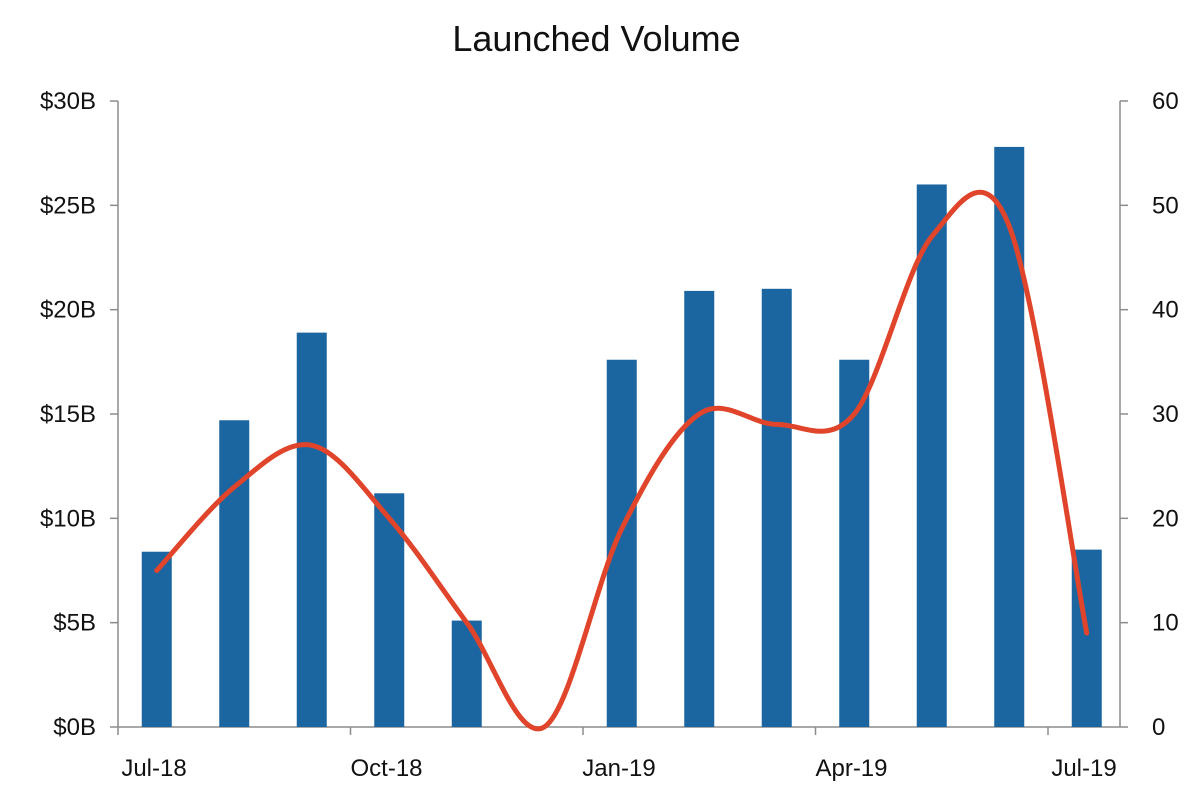 The width and height of the screenshot is (1193, 797). What do you see at coordinates (1165, 310) in the screenshot?
I see `y-right-tick-label: 40` at bounding box center [1165, 310].